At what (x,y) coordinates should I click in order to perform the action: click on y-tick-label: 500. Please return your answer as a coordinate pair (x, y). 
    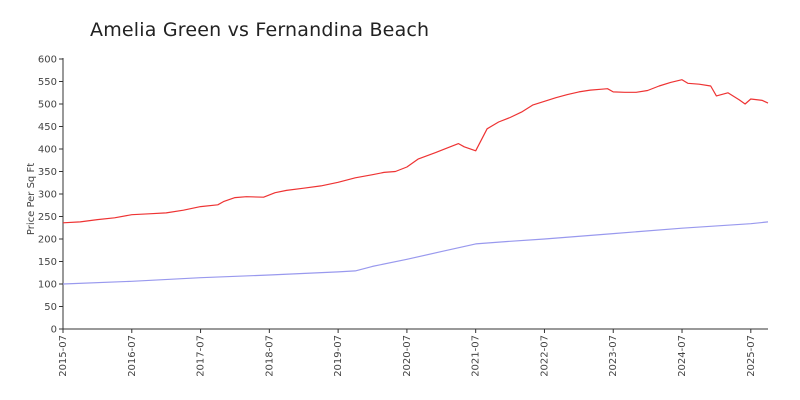
    Looking at the image, I should click on (47, 105).